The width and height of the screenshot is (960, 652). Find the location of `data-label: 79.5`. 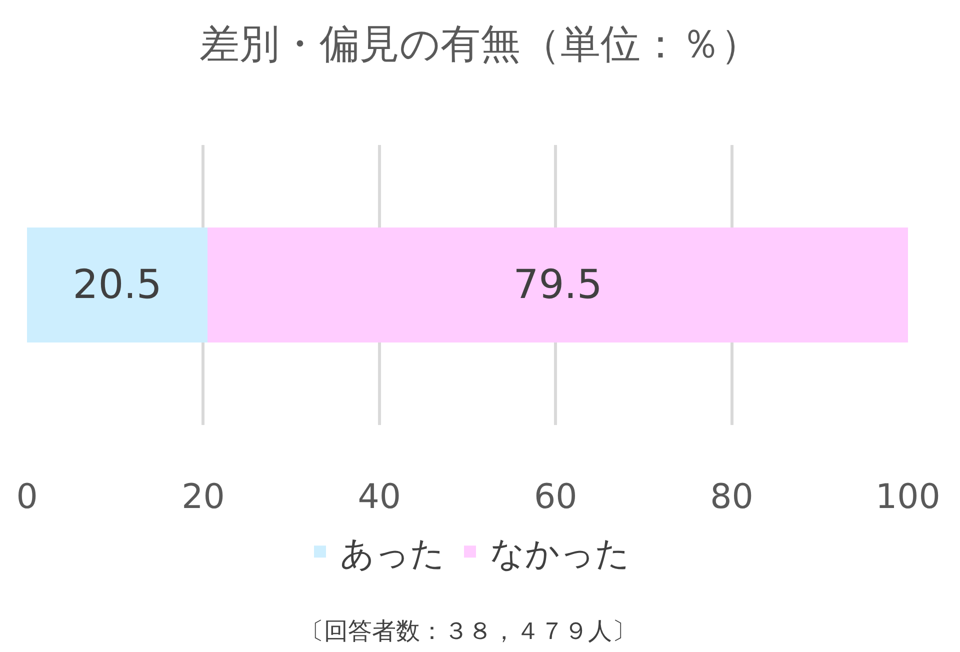

data-label: 79.5 is located at coordinates (557, 285).